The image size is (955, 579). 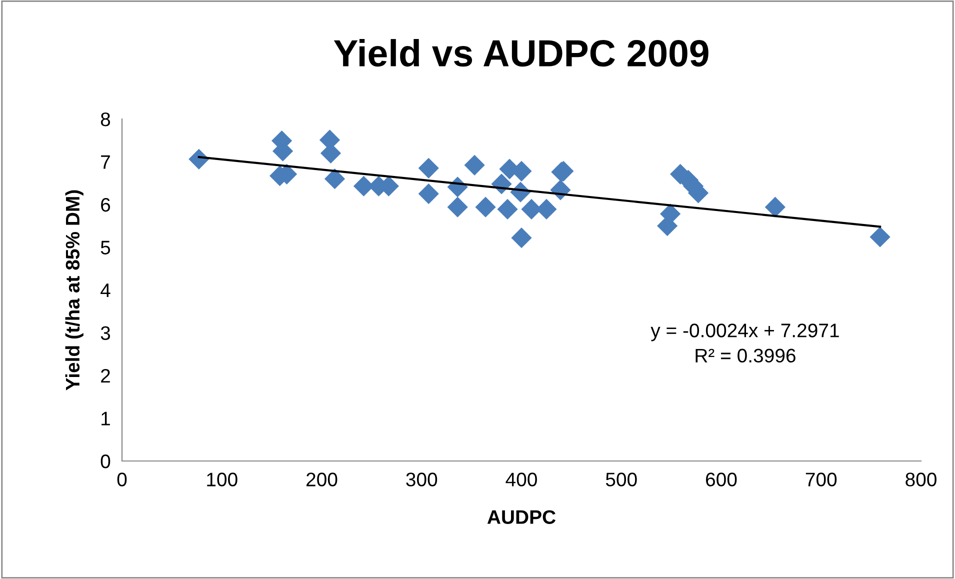 What do you see at coordinates (521, 517) in the screenshot?
I see `x-axis-title: AUDPC` at bounding box center [521, 517].